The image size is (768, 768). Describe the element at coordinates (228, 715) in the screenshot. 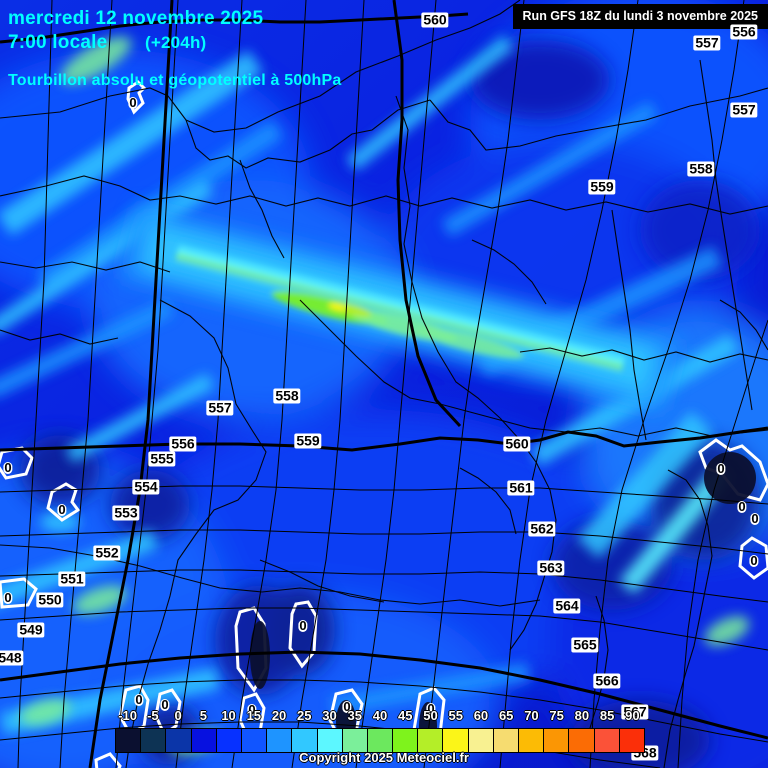

I see `colorbar-tick: 10` at that location.